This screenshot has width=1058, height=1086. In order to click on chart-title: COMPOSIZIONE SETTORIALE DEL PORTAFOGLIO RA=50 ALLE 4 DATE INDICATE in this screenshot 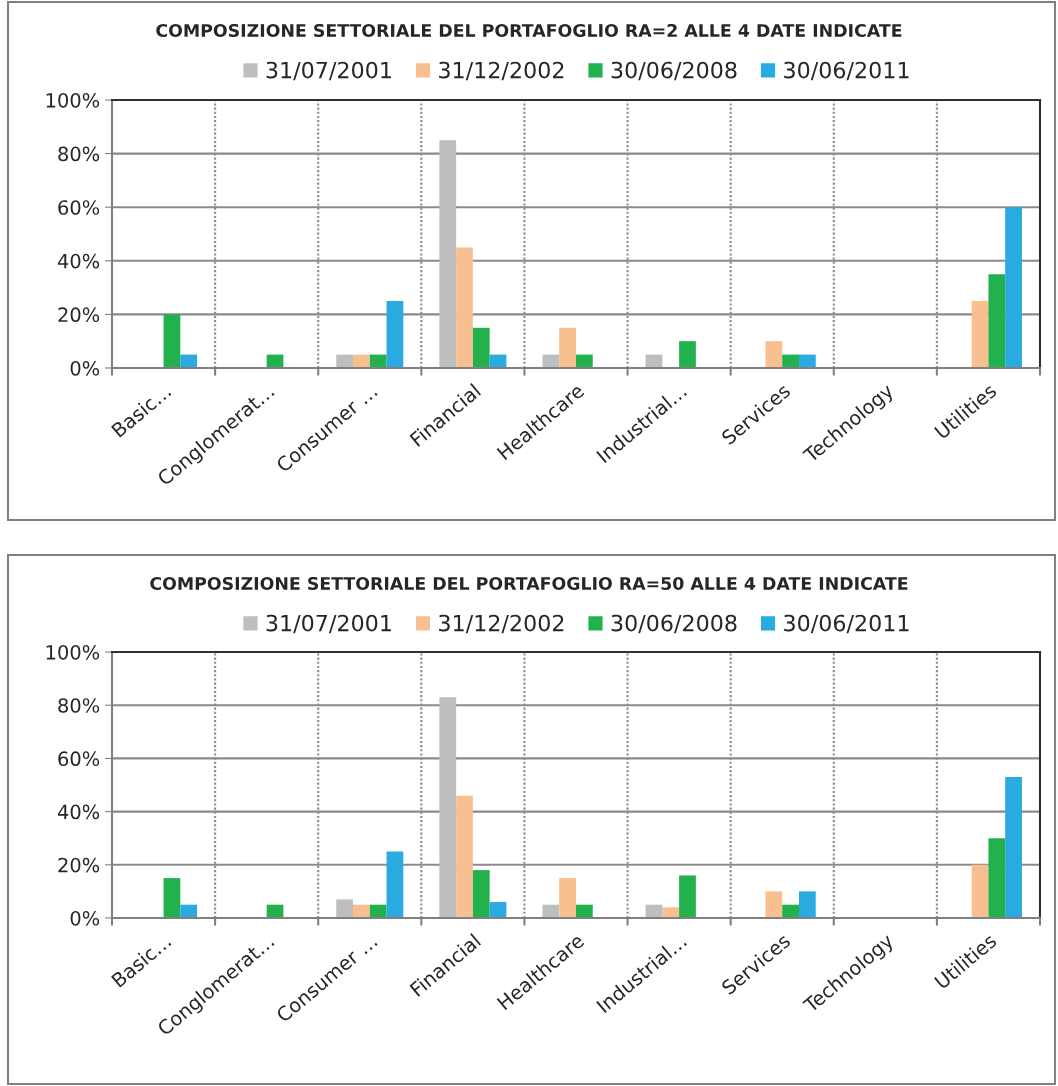, I will do `click(529, 583)`.